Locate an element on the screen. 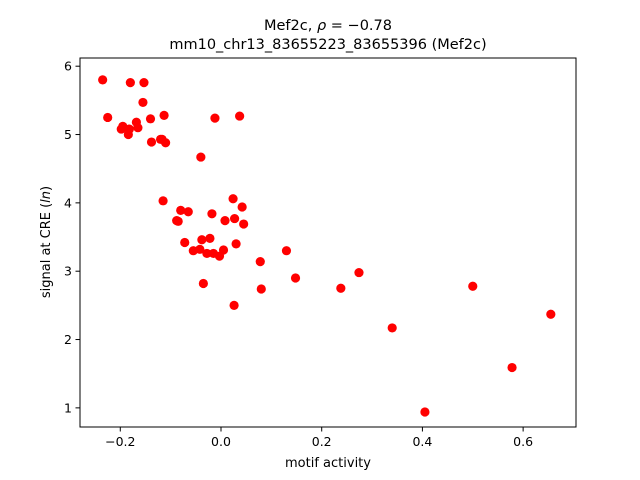 This screenshot has width=640, height=480. y-tick-label: 6 is located at coordinates (68, 66).